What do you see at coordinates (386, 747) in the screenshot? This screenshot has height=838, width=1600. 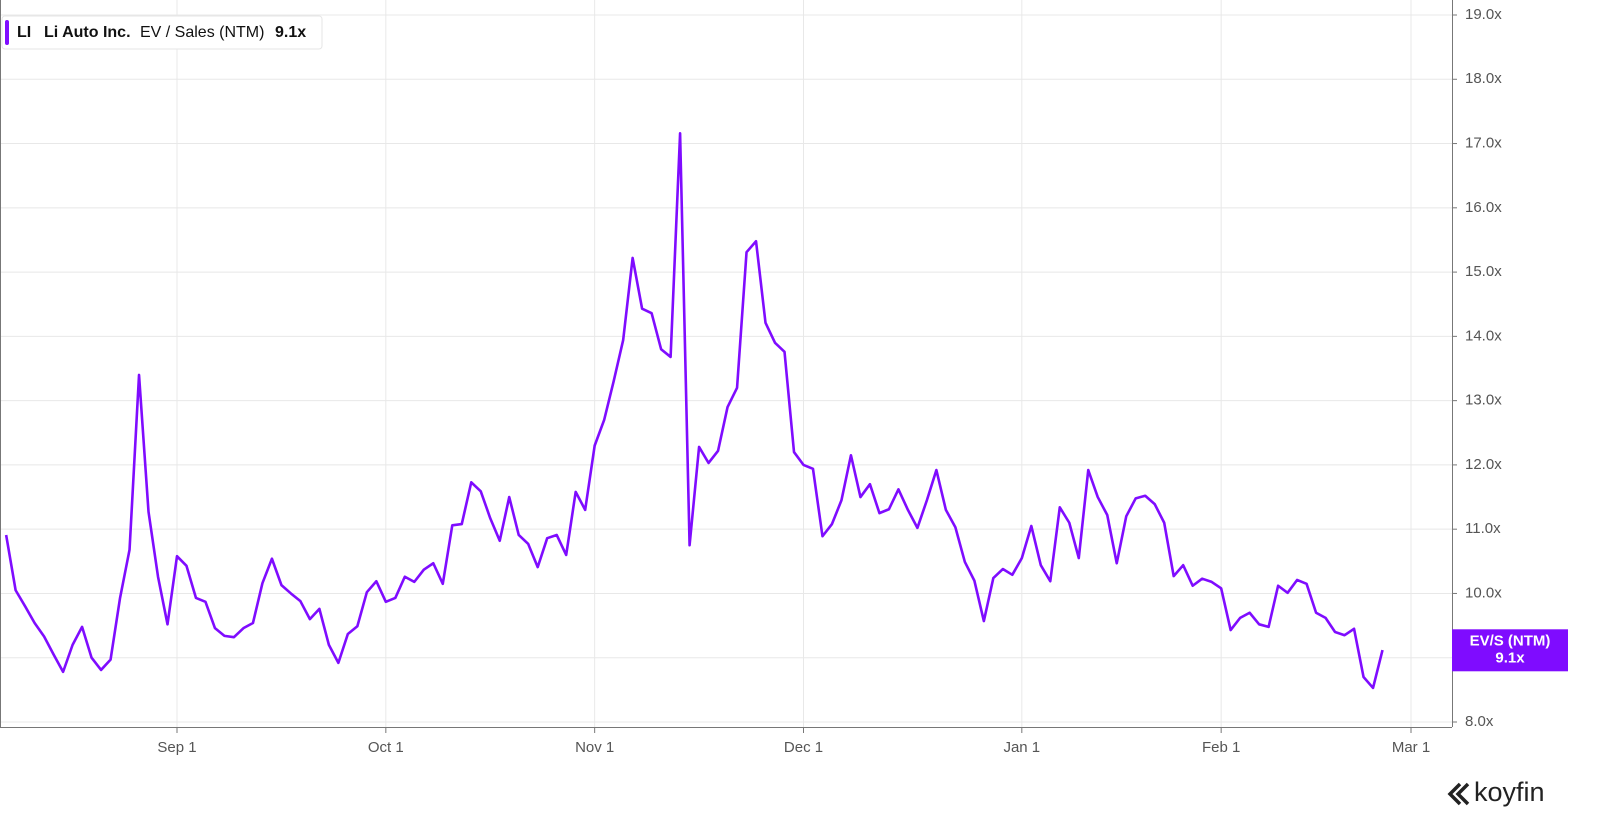 I see `x-tick-label: Oct 1` at bounding box center [386, 747].